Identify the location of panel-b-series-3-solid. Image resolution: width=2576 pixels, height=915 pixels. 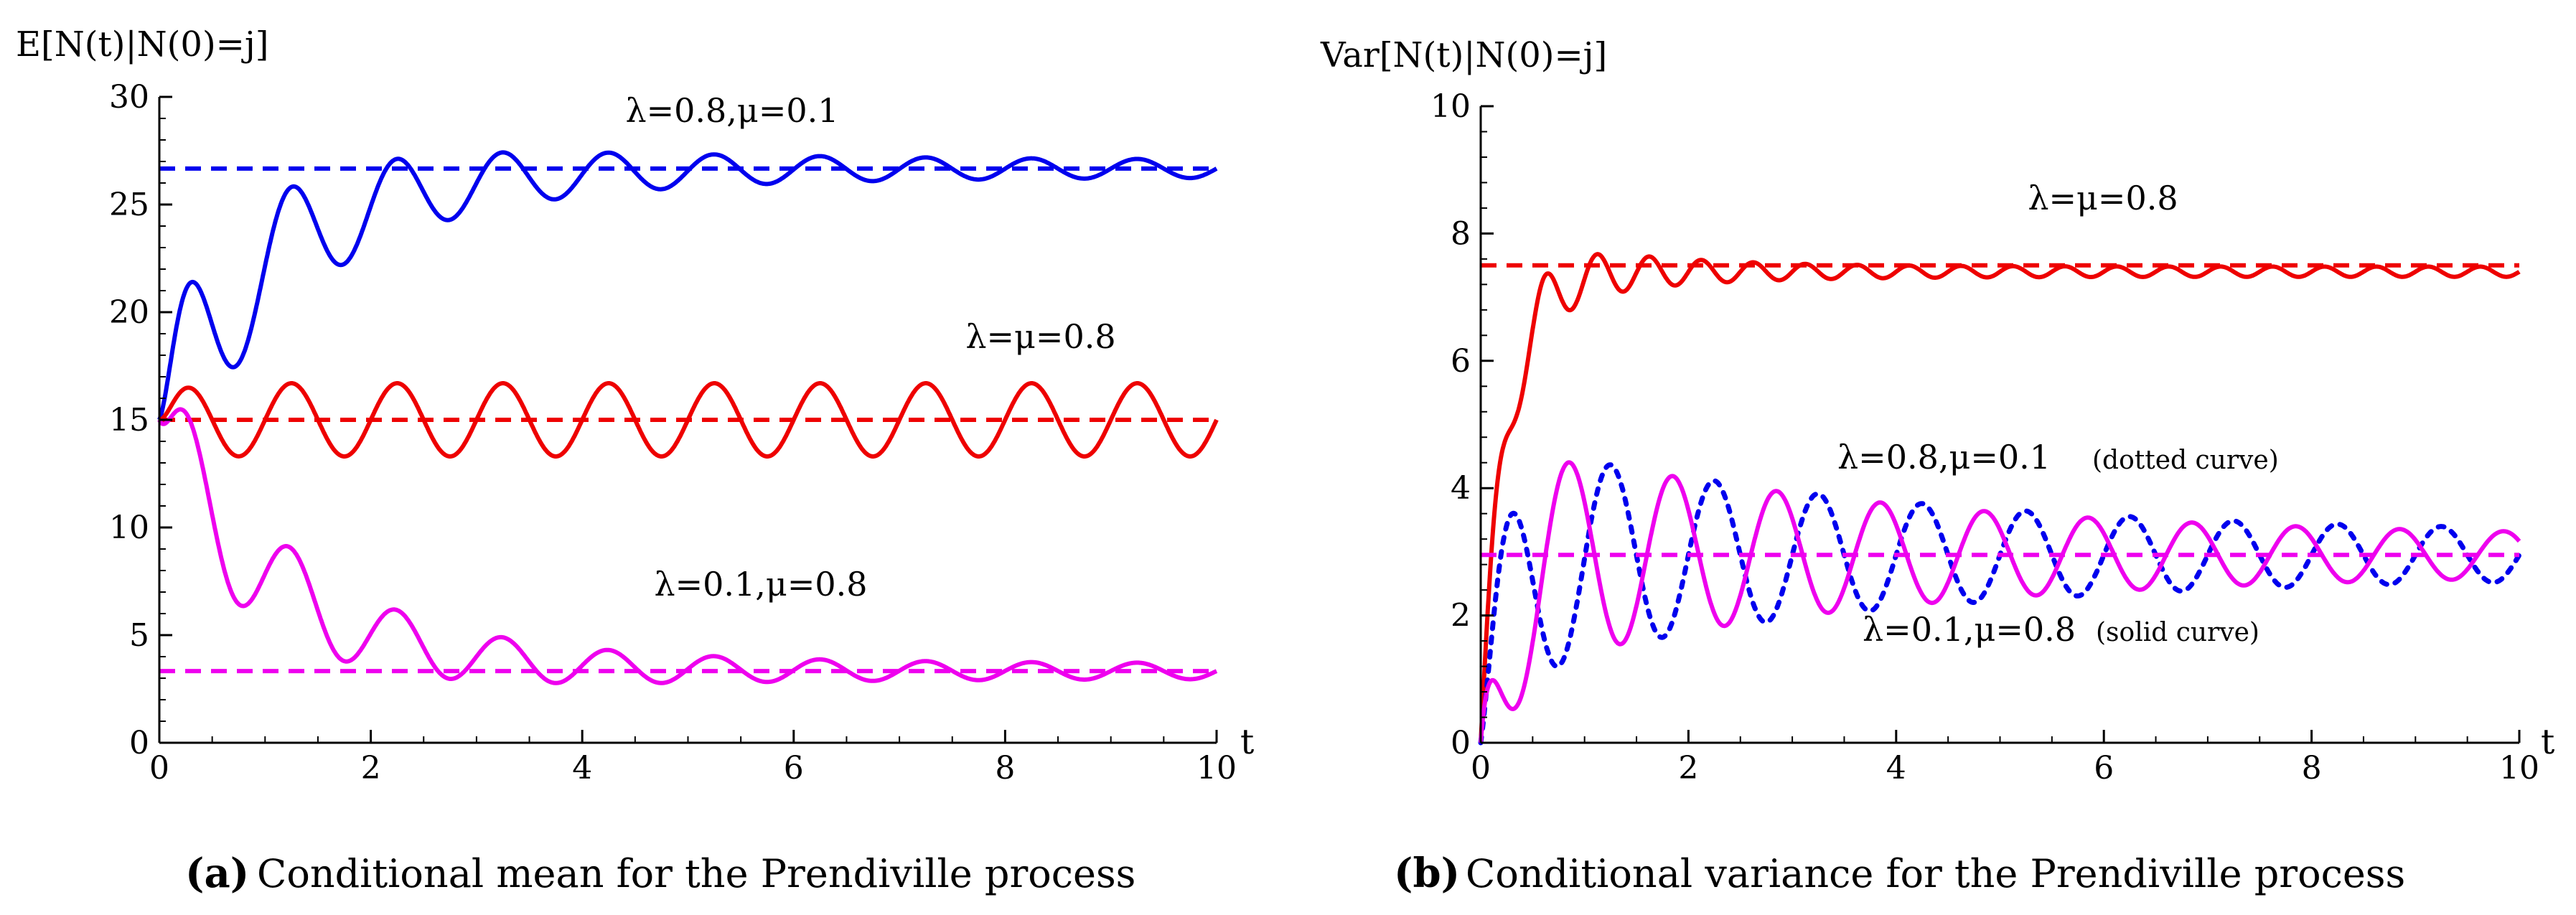
(2000, 601).